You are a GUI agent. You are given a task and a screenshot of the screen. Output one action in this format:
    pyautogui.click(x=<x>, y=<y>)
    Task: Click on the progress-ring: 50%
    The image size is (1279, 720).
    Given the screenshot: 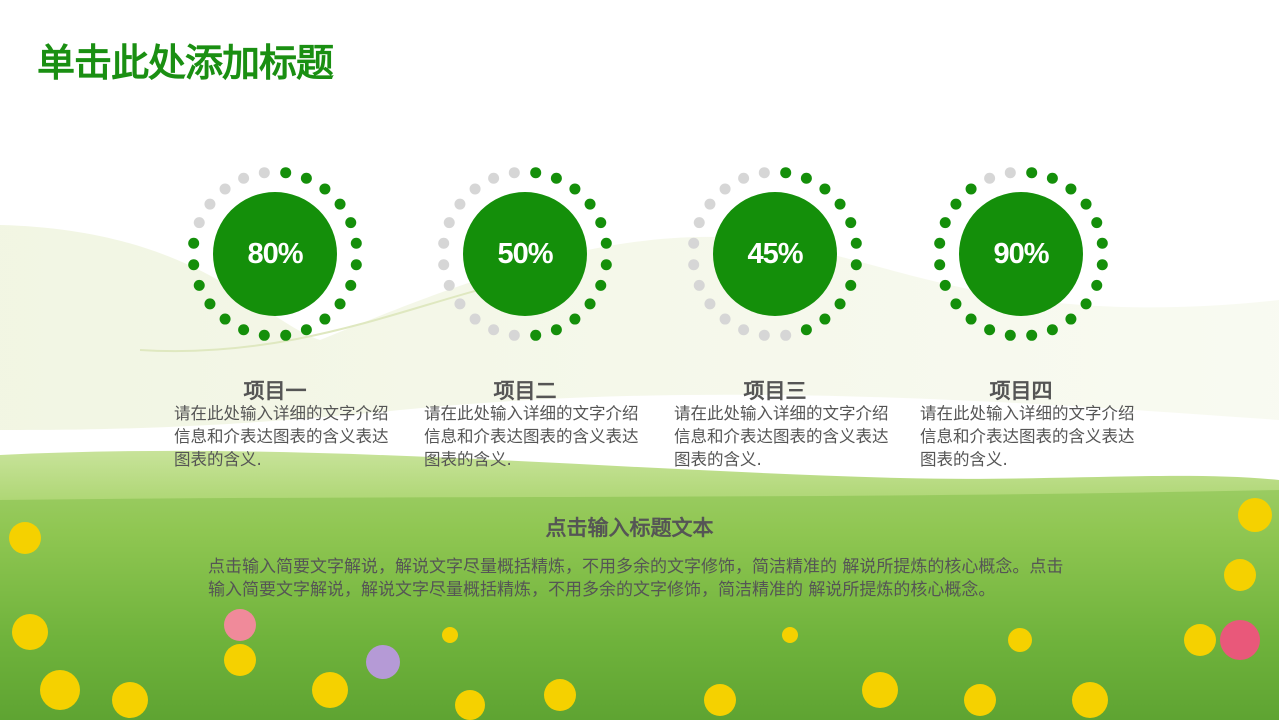 What is the action you would take?
    pyautogui.click(x=525, y=254)
    